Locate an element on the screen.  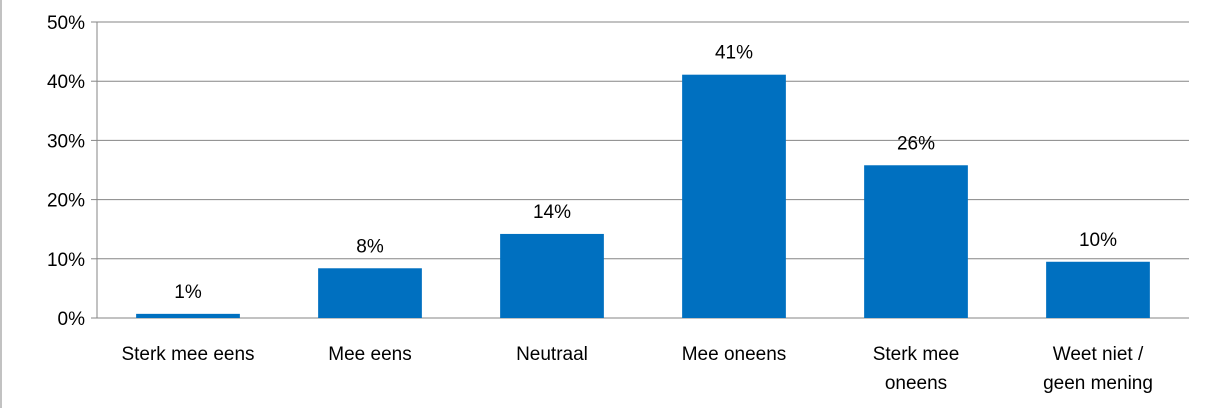
category-label: Weet niet / is located at coordinates (1098, 354).